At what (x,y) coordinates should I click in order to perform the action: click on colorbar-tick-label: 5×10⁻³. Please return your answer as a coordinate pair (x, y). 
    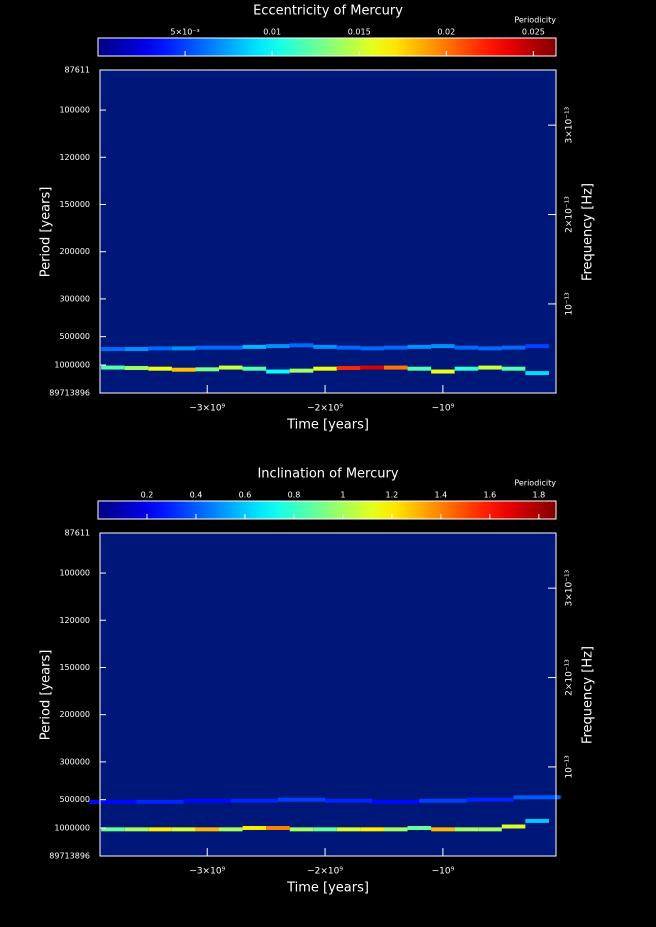
    Looking at the image, I should click on (184, 32).